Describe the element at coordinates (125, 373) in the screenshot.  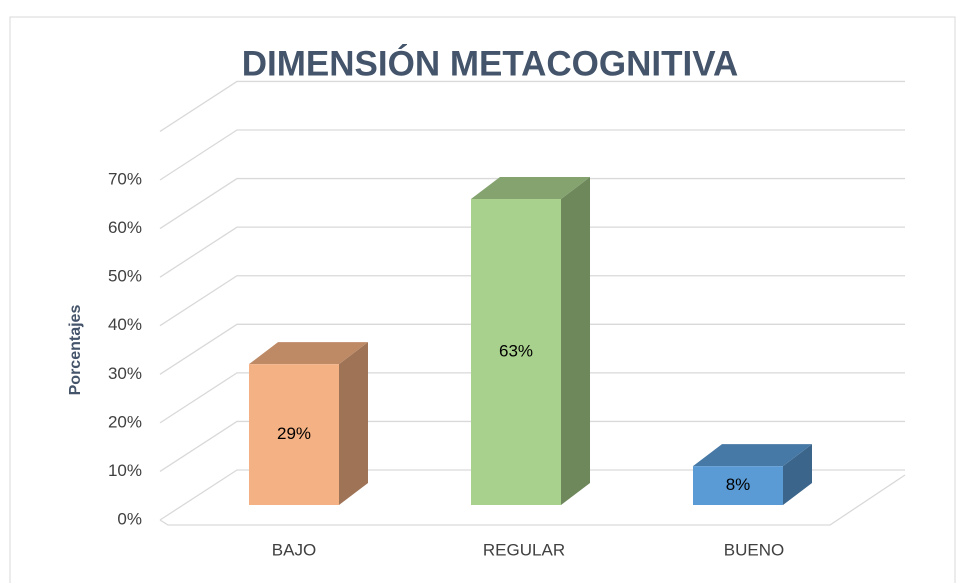
I see `y-tick-label: 30%` at that location.